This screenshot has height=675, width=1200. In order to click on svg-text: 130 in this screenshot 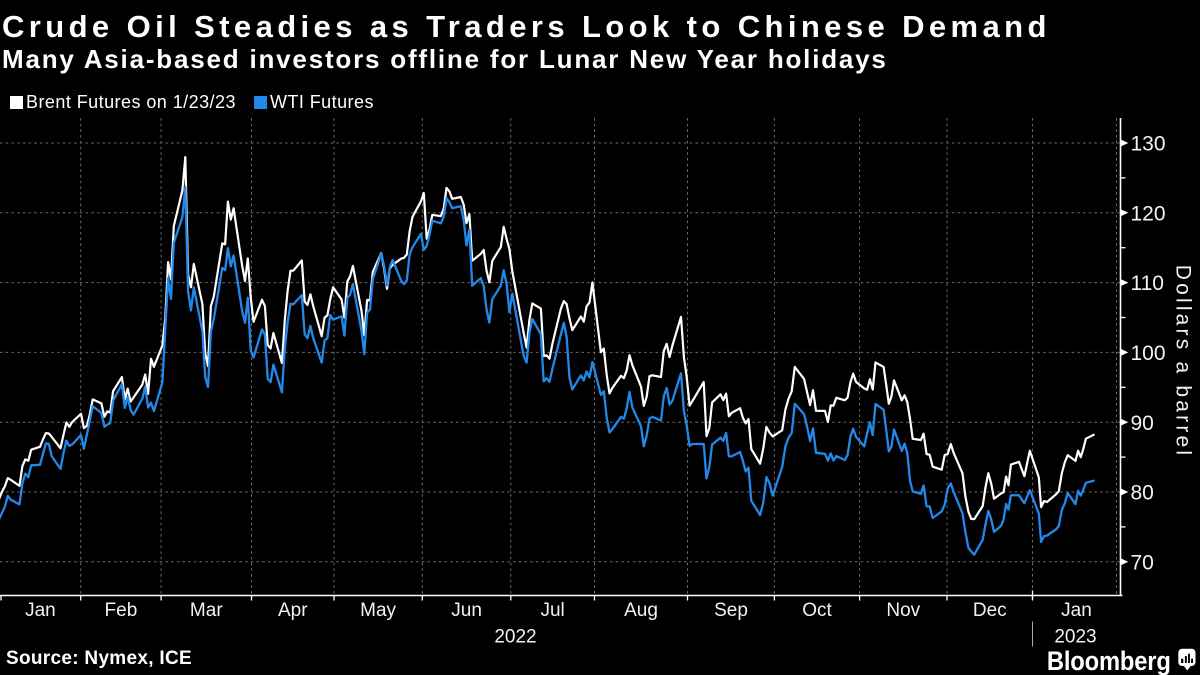, I will do `click(1148, 144)`.